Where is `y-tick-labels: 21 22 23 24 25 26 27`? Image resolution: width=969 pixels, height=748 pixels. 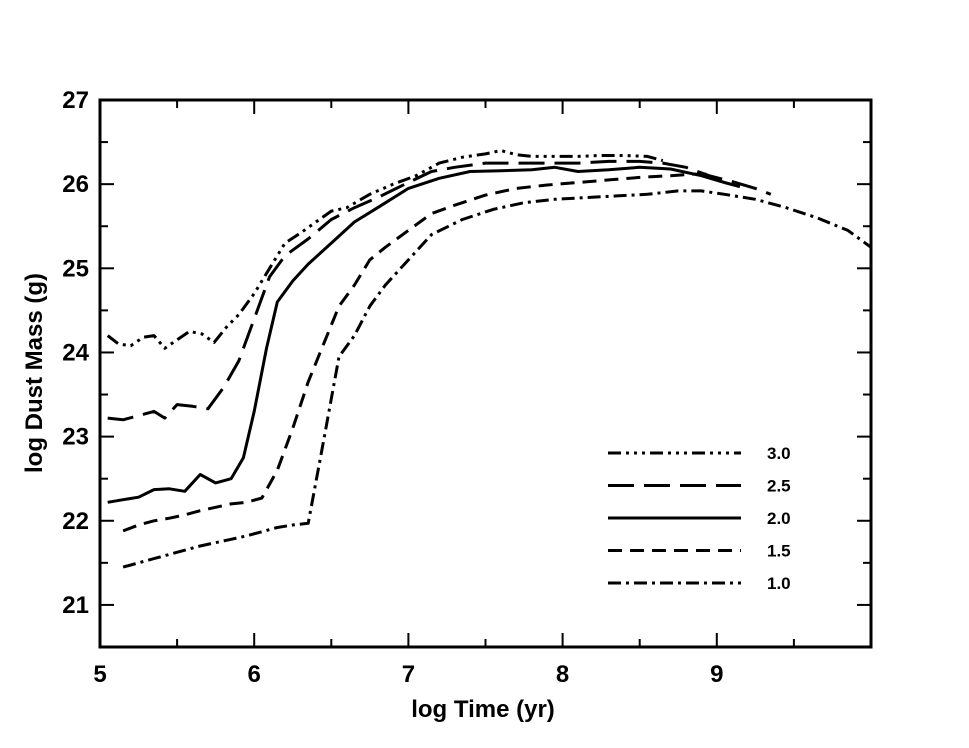 y-tick-labels: 21 22 23 24 25 26 27 is located at coordinates (75, 353).